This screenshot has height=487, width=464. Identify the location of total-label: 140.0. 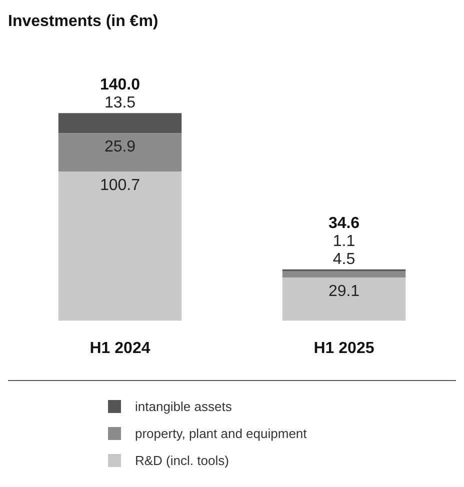
(120, 85).